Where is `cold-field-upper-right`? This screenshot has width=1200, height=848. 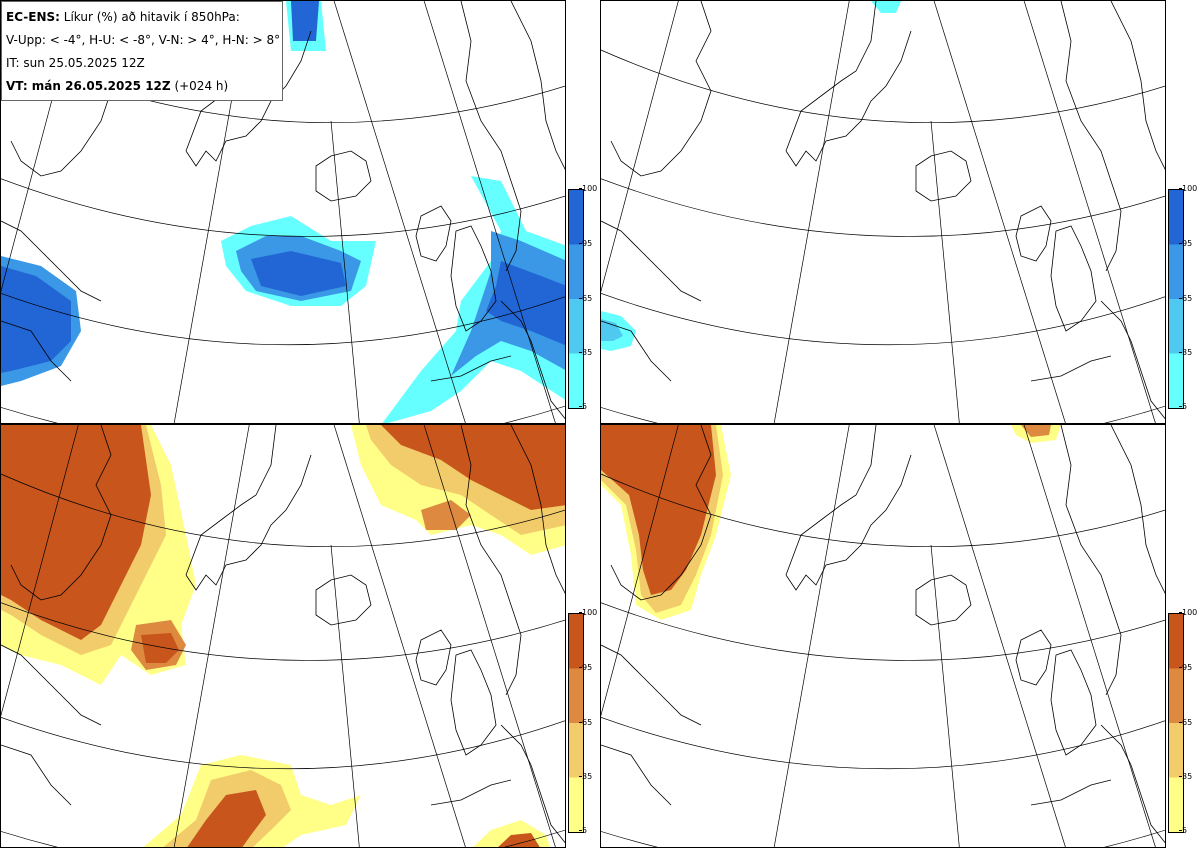
cold-field-upper-right is located at coordinates (751, 176).